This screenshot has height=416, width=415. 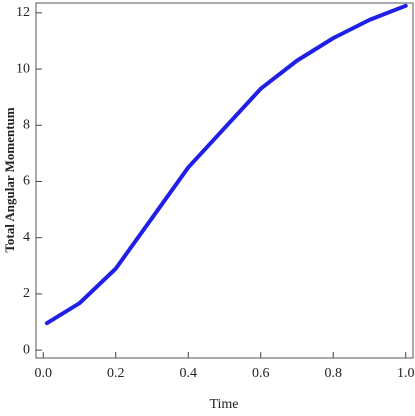 I want to click on y-tick-label: 0, so click(x=26, y=349).